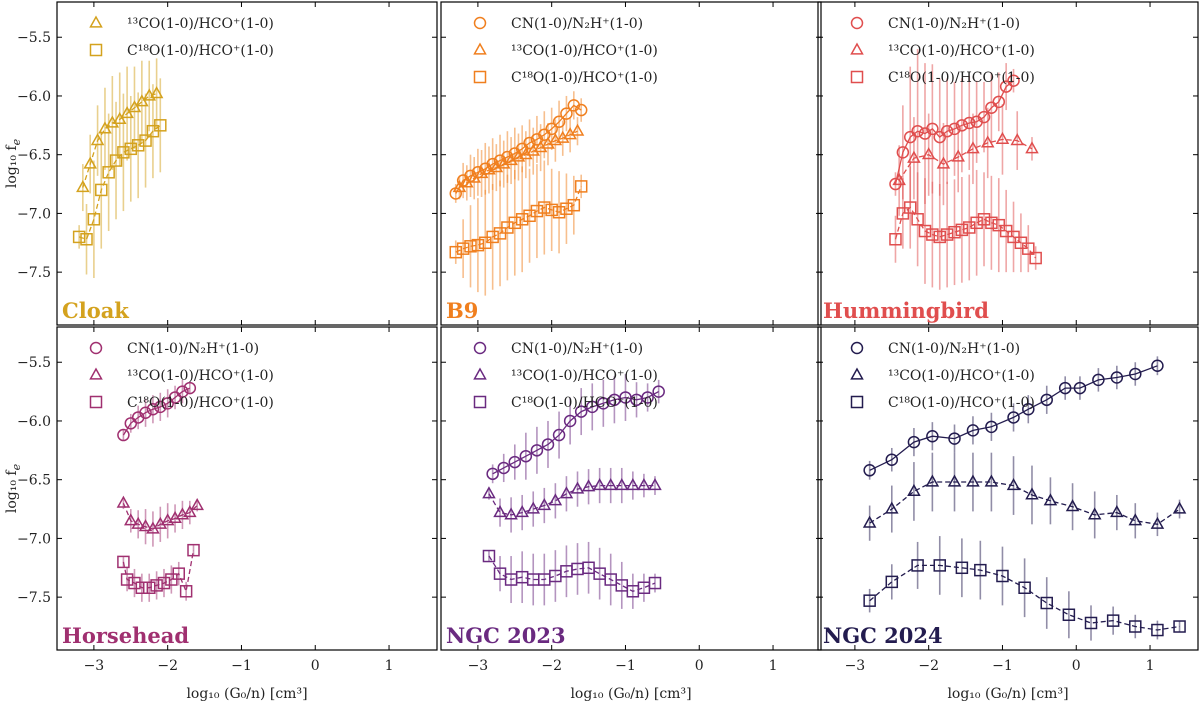 The width and height of the screenshot is (1200, 705). What do you see at coordinates (95, 310) in the screenshot?
I see `panel-title: Cloak` at bounding box center [95, 310].